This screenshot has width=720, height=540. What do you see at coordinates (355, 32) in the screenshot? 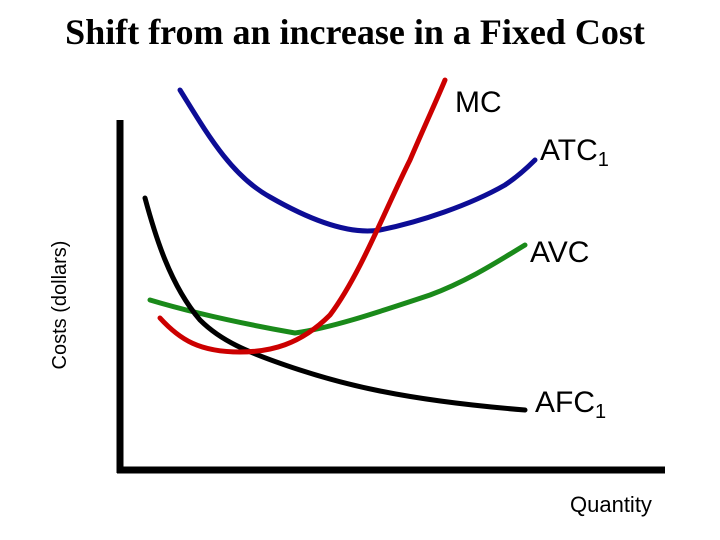
I see `title: Shift from an increase in a Fixed Cost` at bounding box center [355, 32].